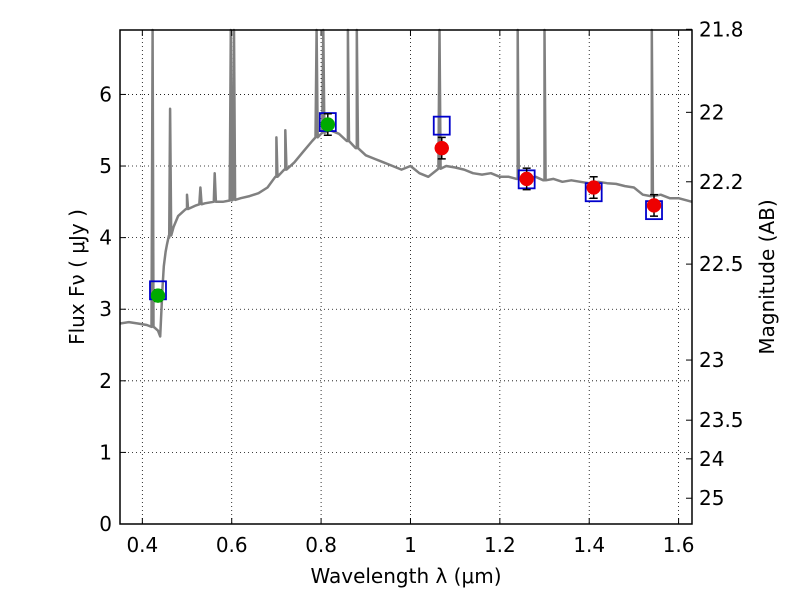 This screenshot has height=600, width=800. Describe the element at coordinates (105, 452) in the screenshot. I see `y-tick-label: 1` at that location.